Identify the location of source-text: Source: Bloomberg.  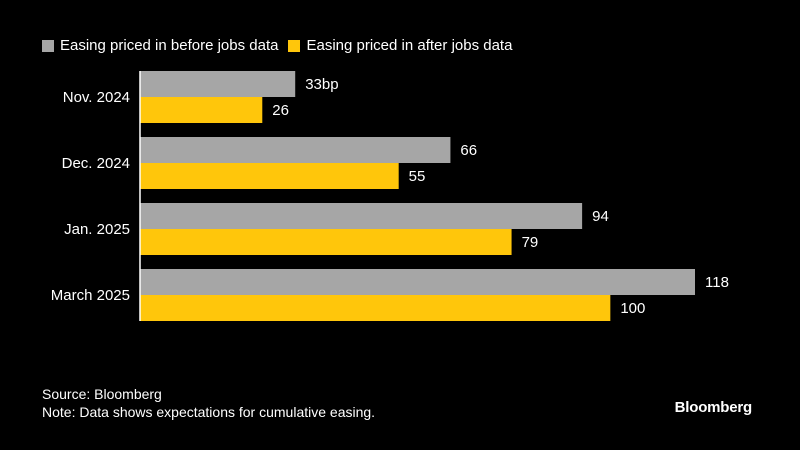
(102, 394).